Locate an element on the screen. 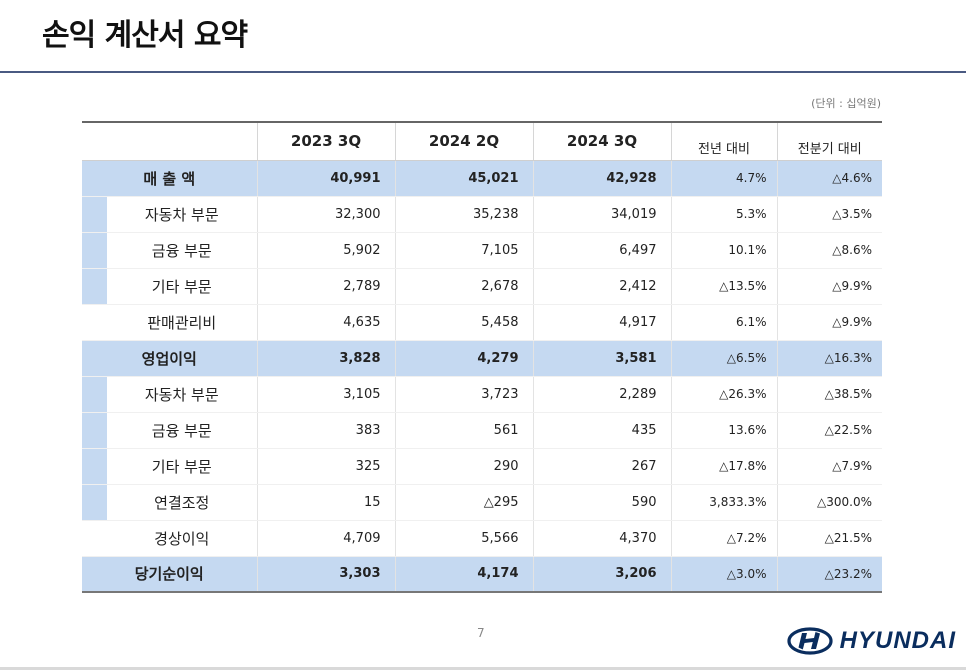 The image size is (966, 670). value-cell: 4,370 is located at coordinates (602, 538).